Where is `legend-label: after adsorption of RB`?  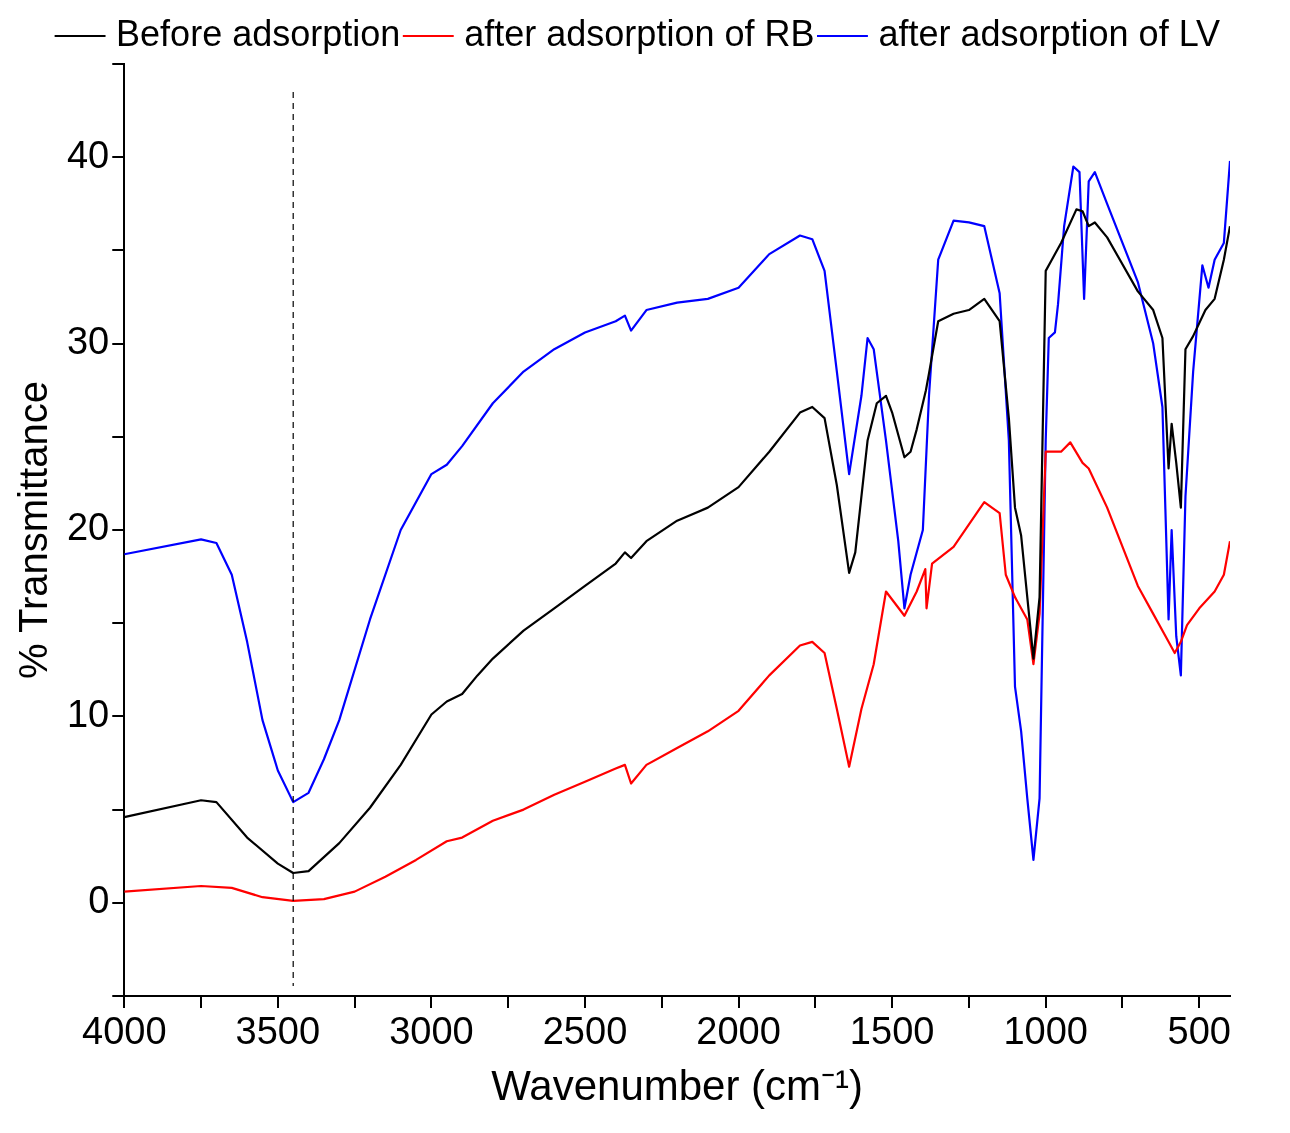 legend-label: after adsorption of RB is located at coordinates (639, 33).